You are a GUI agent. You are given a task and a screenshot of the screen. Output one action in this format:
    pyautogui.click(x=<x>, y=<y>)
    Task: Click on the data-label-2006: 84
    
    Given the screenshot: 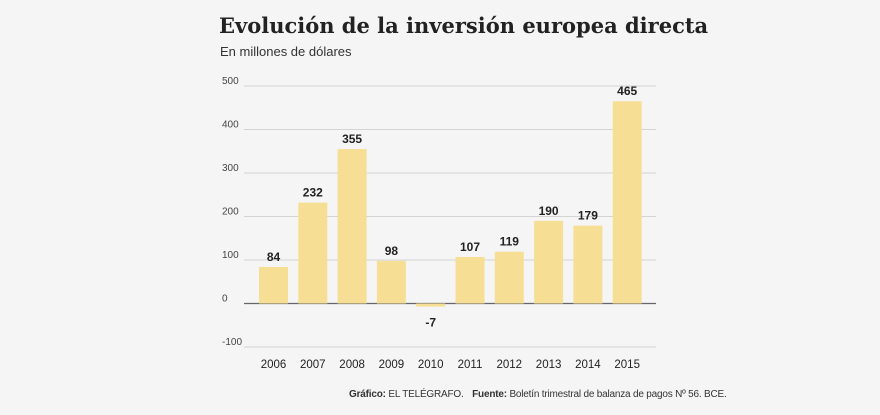 What is the action you would take?
    pyautogui.click(x=274, y=257)
    